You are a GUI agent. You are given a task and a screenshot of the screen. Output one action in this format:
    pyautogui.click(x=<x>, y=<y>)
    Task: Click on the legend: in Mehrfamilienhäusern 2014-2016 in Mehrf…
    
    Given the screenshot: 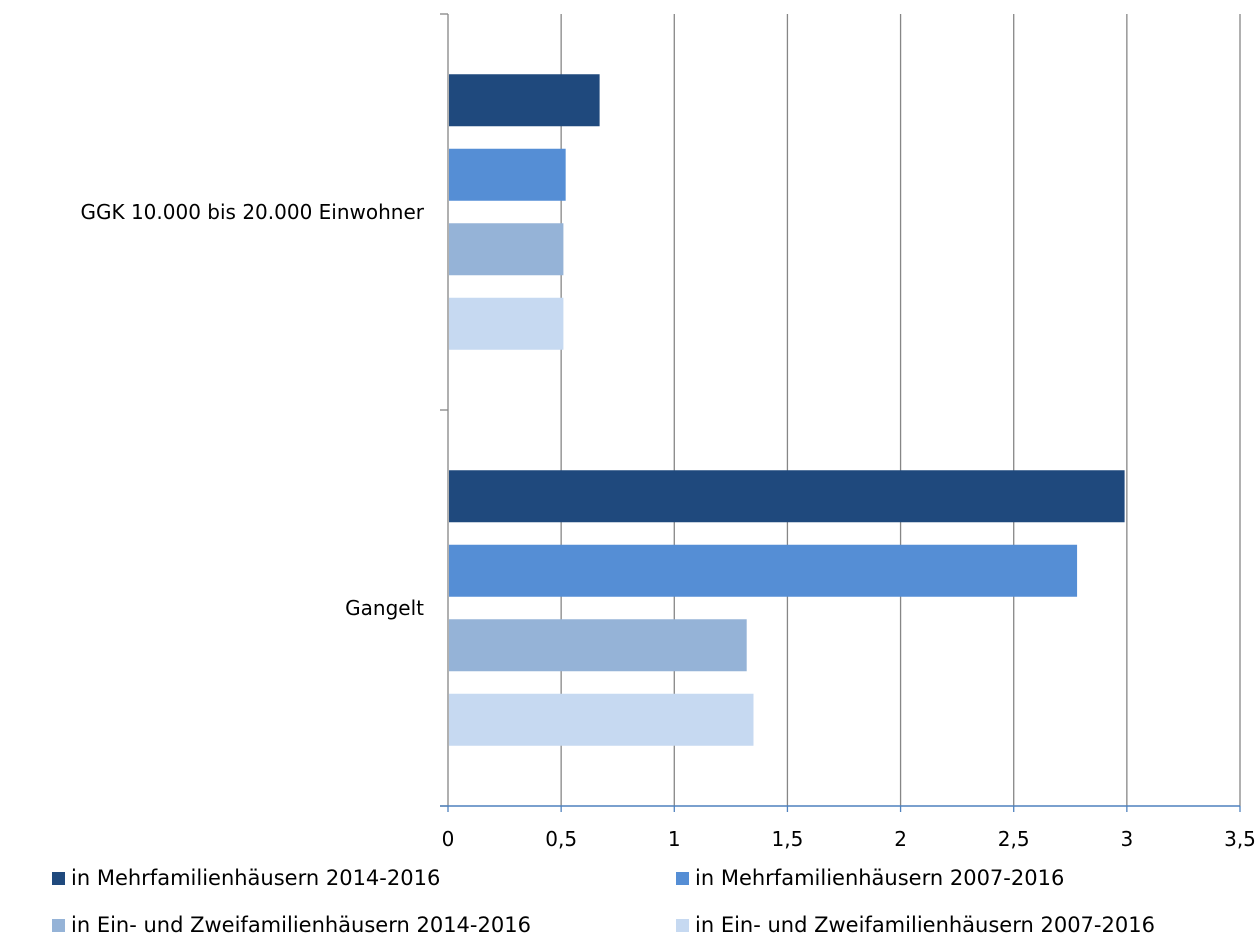 What is the action you would take?
    pyautogui.click(x=629, y=903)
    